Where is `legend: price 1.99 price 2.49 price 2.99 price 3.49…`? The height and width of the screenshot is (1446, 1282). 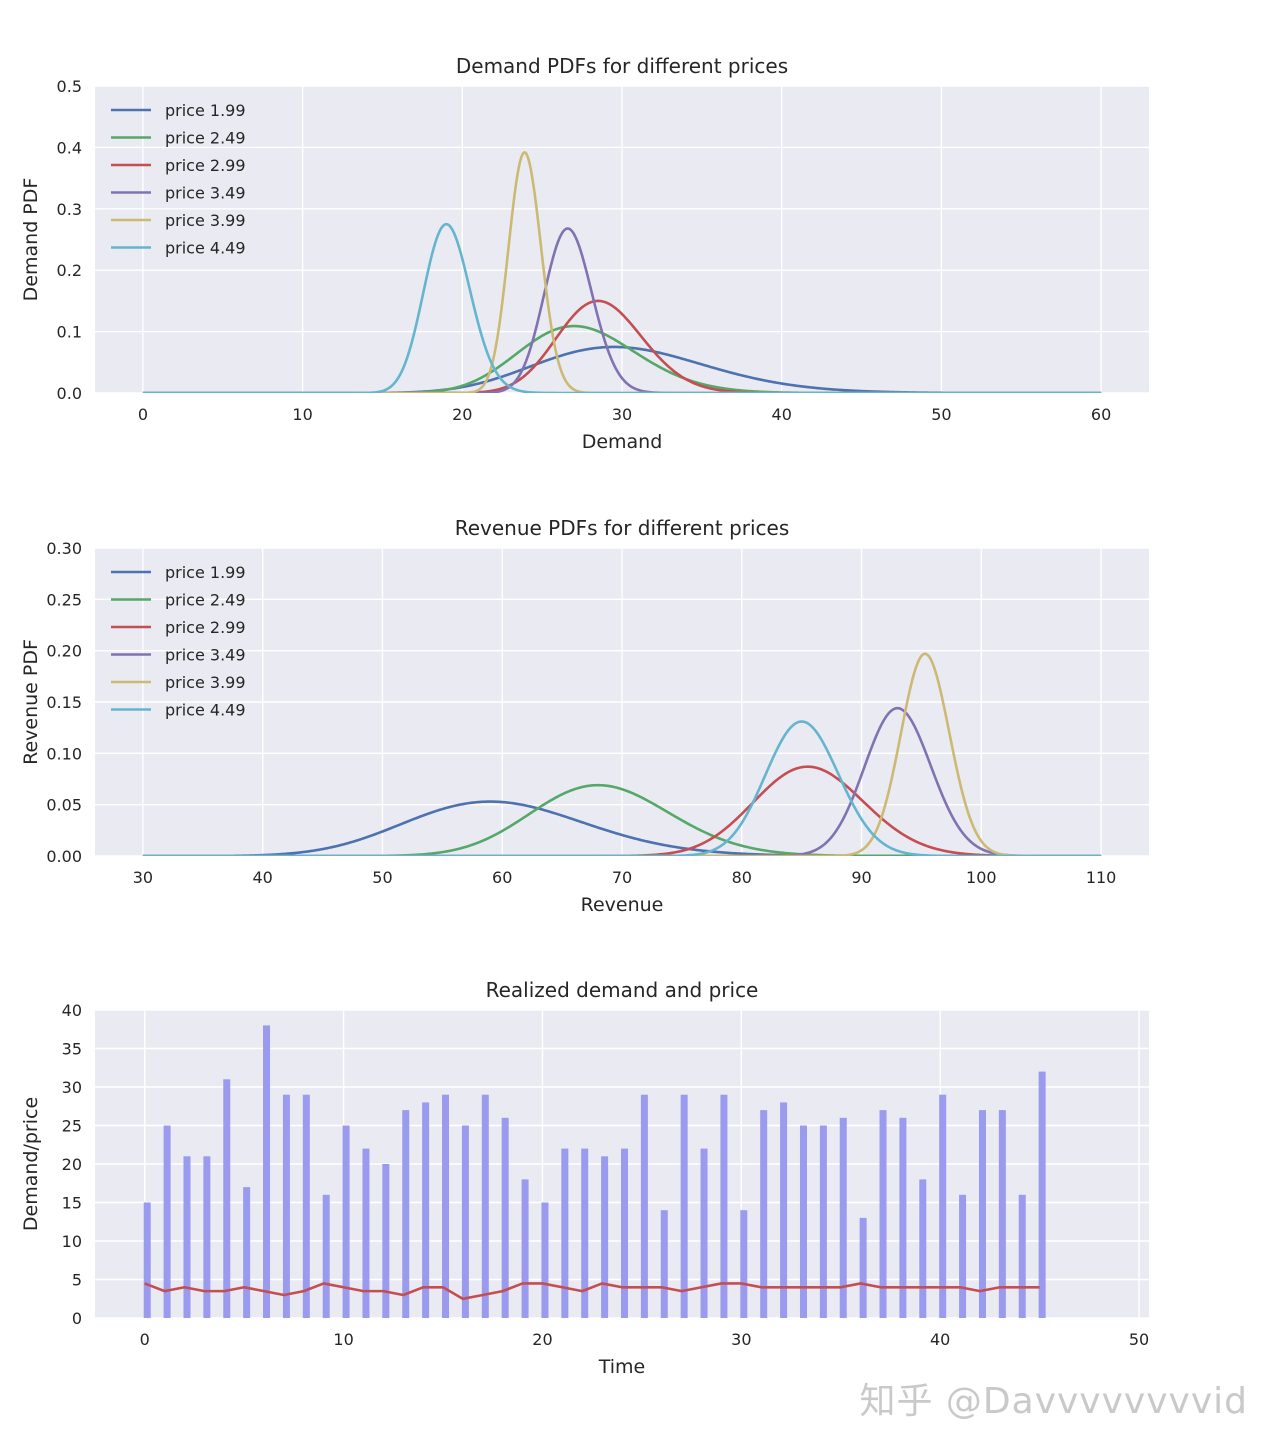 legend: price 1.99 price 2.49 price 2.99 price 3.49… is located at coordinates (178, 179).